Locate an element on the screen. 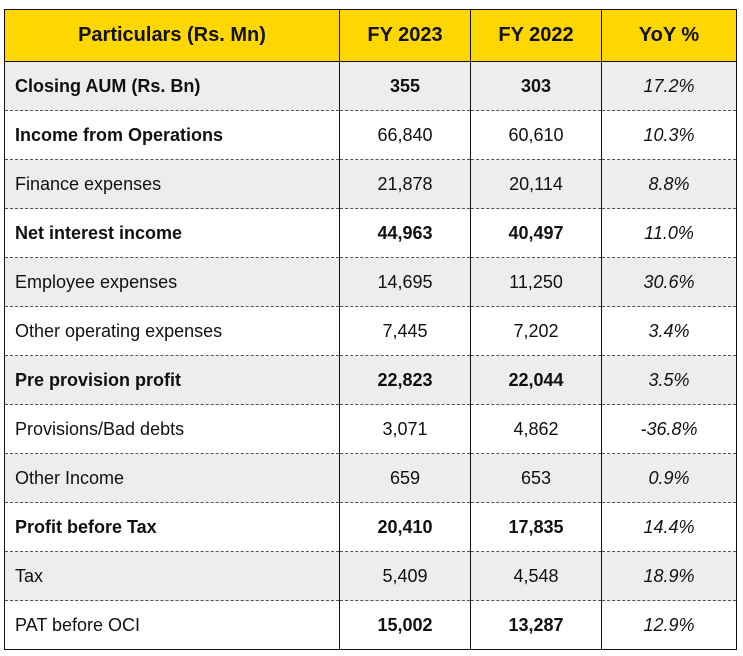 This screenshot has height=656, width=743. fy2022-value: 20,114 is located at coordinates (536, 184).